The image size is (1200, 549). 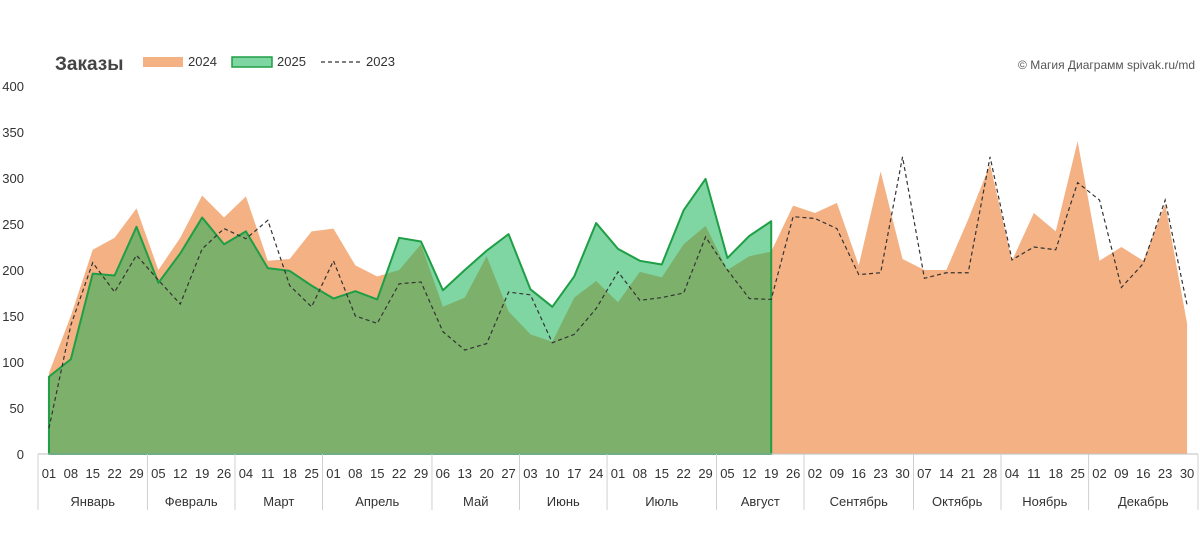 What do you see at coordinates (20, 454) in the screenshot?
I see `y-tick-label: 0` at bounding box center [20, 454].